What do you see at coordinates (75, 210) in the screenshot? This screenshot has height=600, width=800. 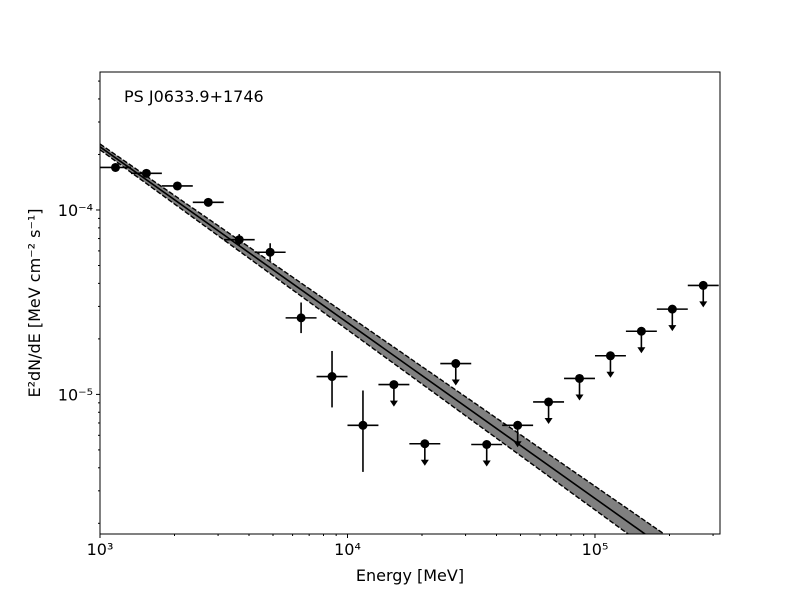 I see `y-tick-label: 10⁻⁴` at bounding box center [75, 210].